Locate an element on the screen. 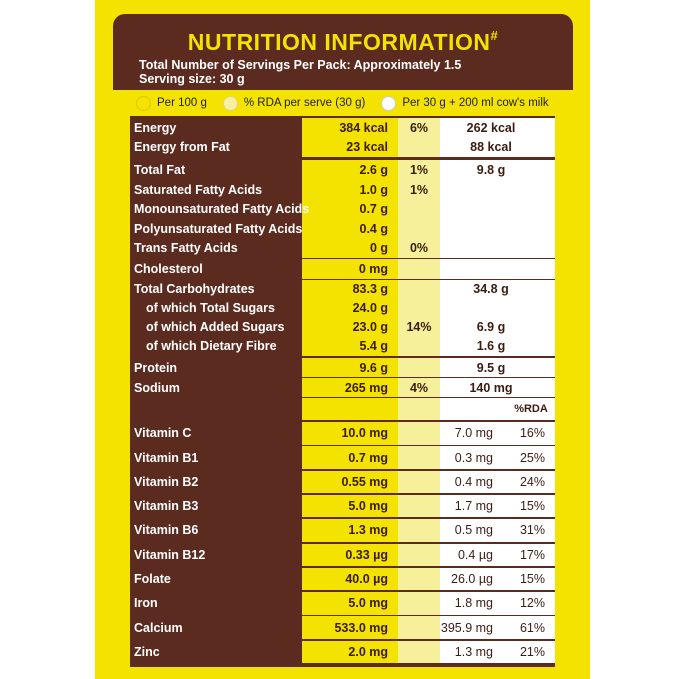 The width and height of the screenshot is (679, 679). with-milk-rda: %RDA is located at coordinates (531, 409).